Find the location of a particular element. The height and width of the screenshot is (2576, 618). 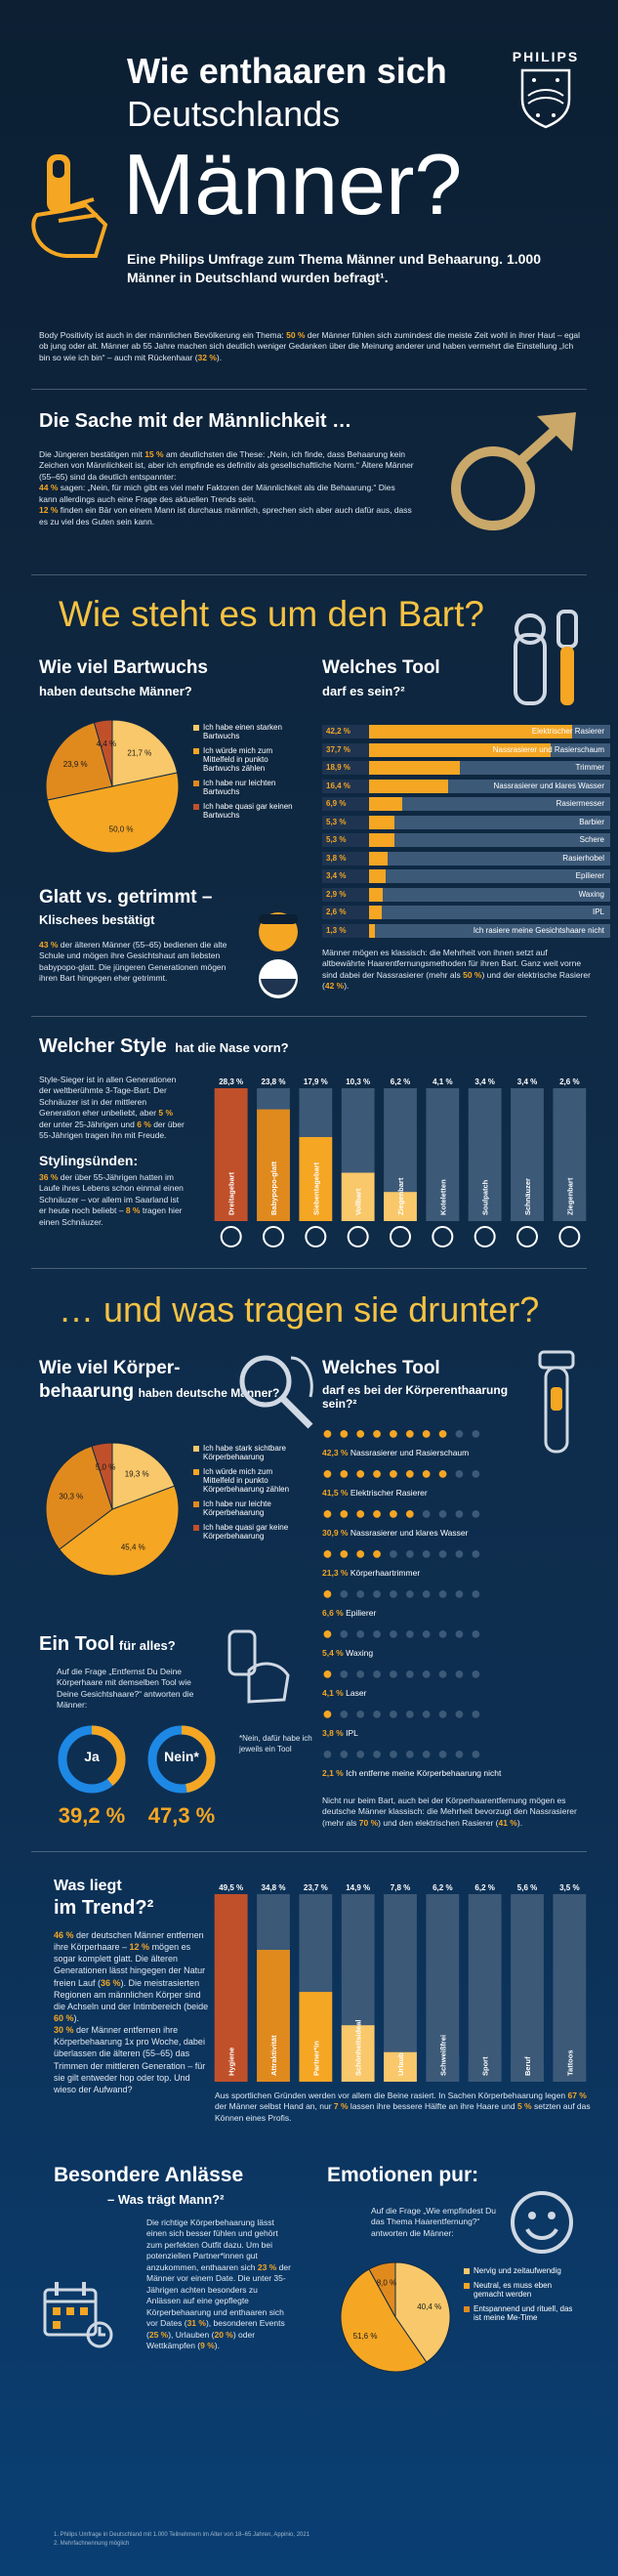

beard-tool-row: 2,6 % IPL is located at coordinates (466, 912).